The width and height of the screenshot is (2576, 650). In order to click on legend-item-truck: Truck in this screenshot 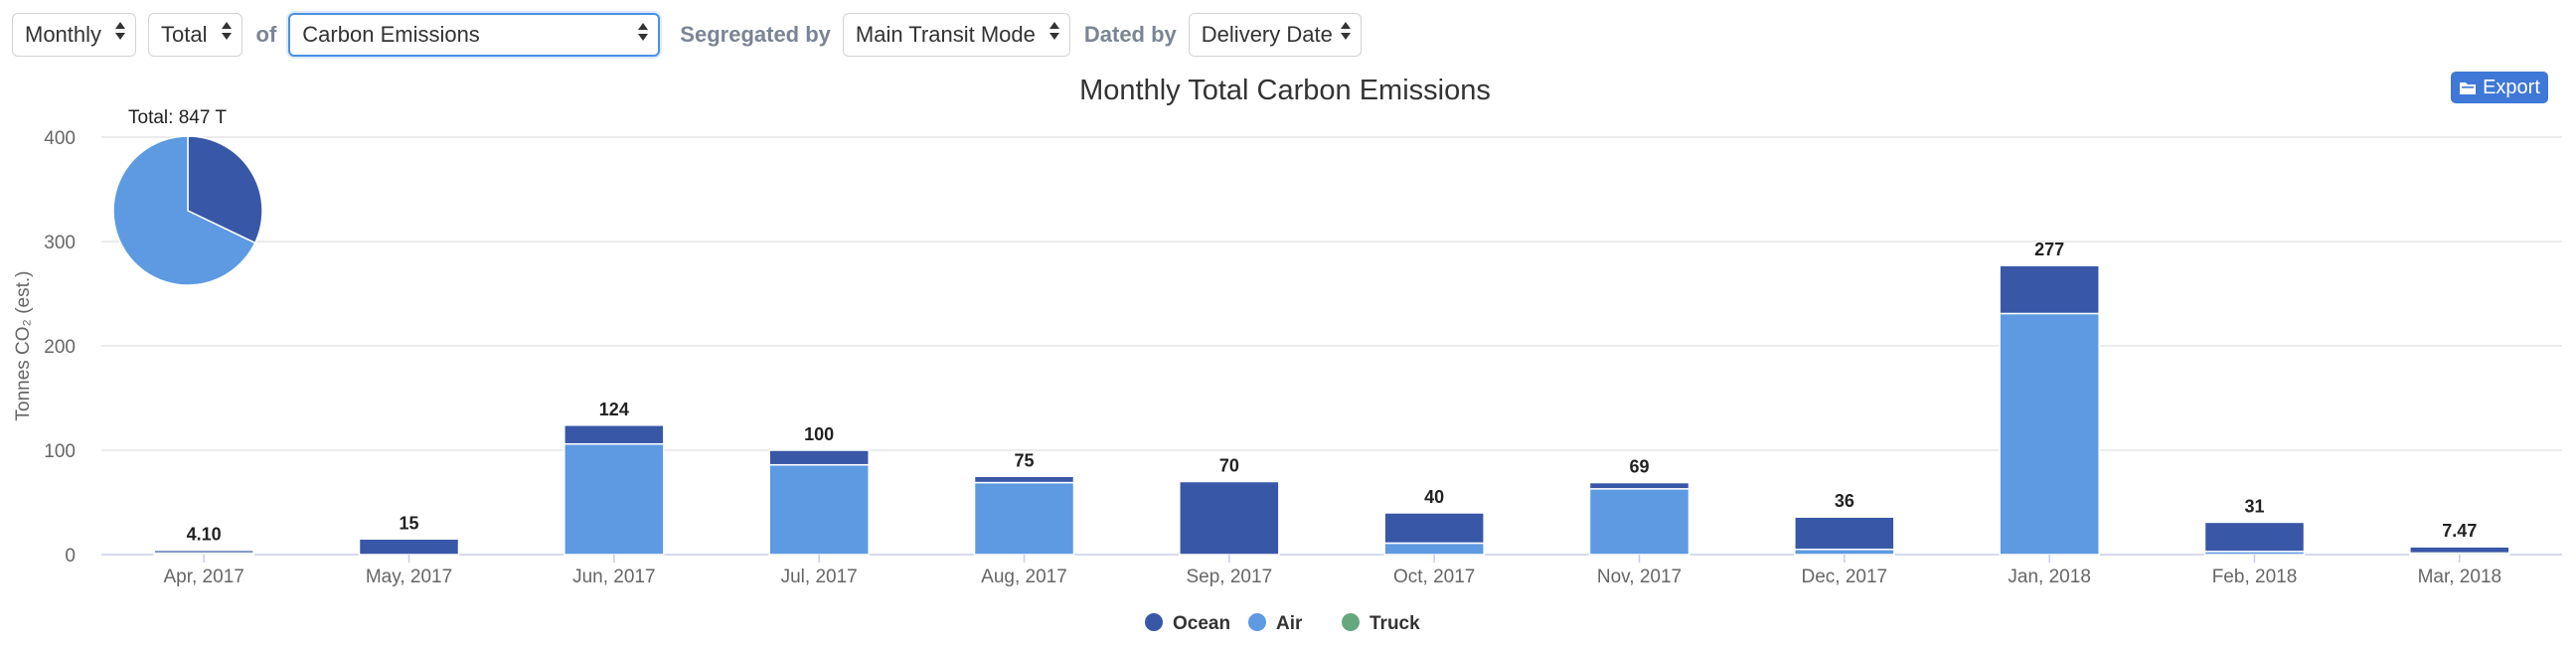, I will do `click(1394, 623)`.